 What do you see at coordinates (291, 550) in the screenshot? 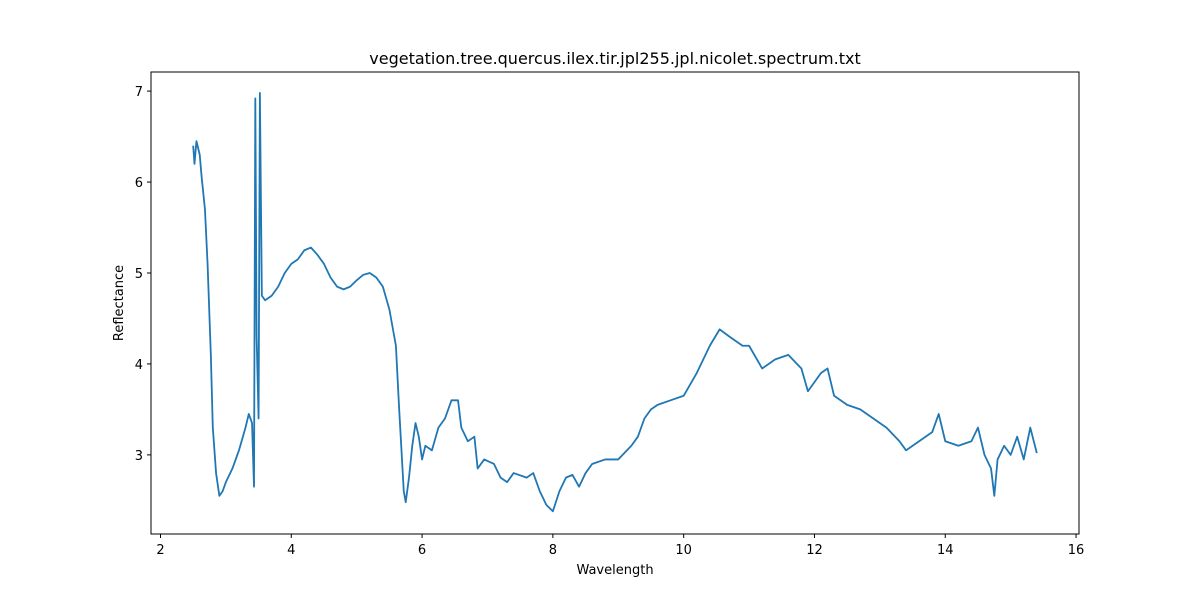
I see `x-tick-label: 4` at bounding box center [291, 550].